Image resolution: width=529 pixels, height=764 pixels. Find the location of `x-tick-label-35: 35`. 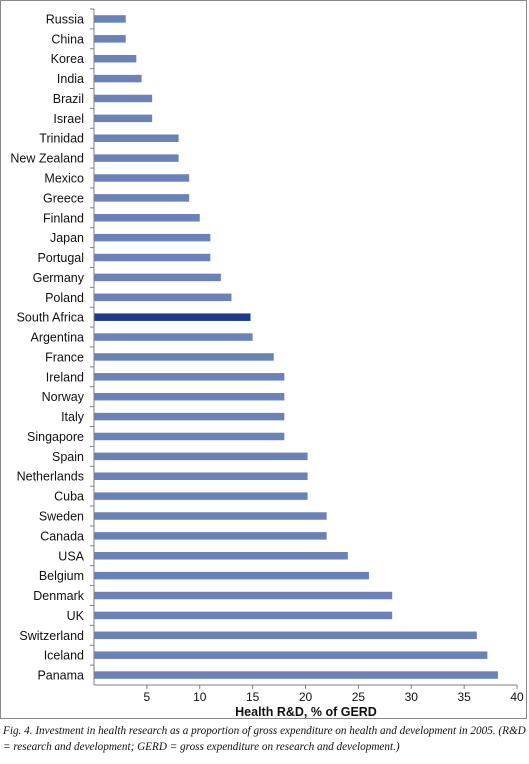

x-tick-label-35: 35 is located at coordinates (464, 697).